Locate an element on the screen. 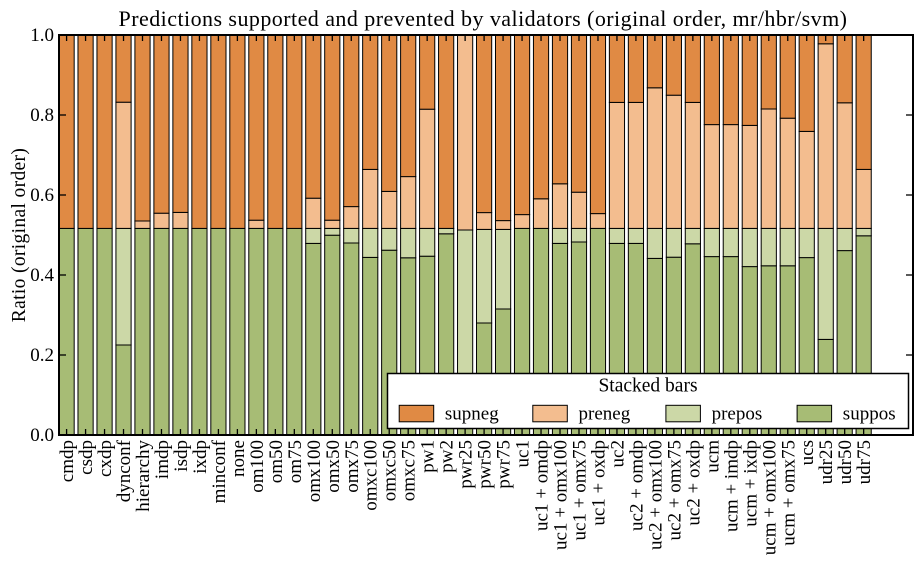  svg-text: omxc75 is located at coordinates (409, 470).